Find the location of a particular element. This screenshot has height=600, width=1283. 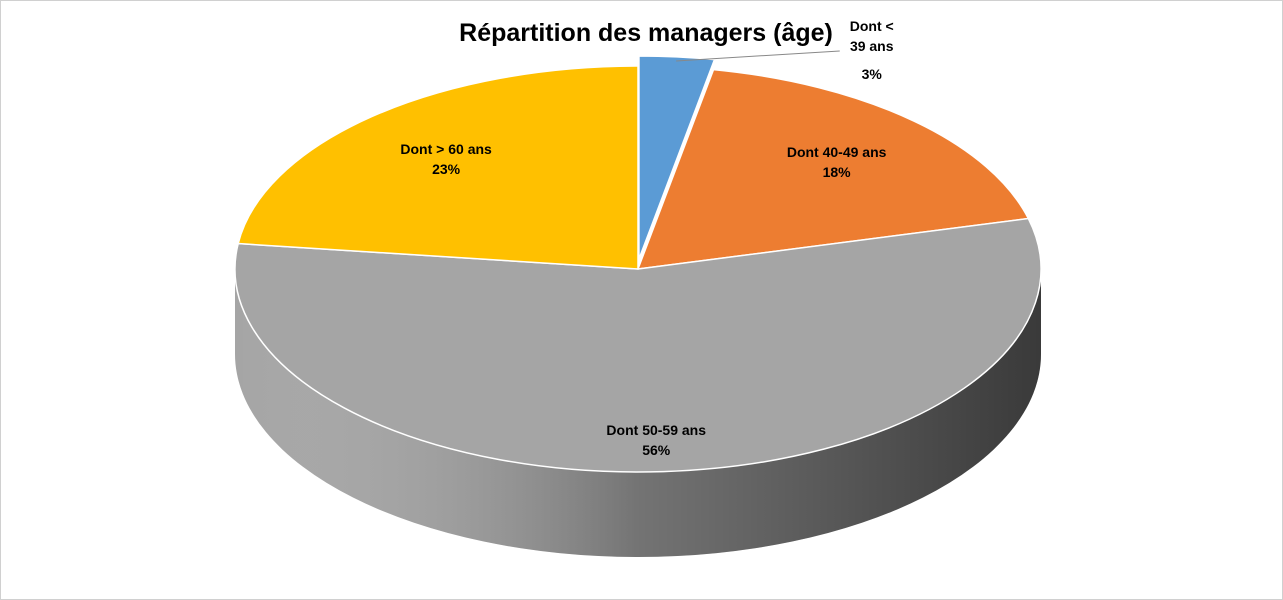

slice-value-label: 3% is located at coordinates (871, 74).